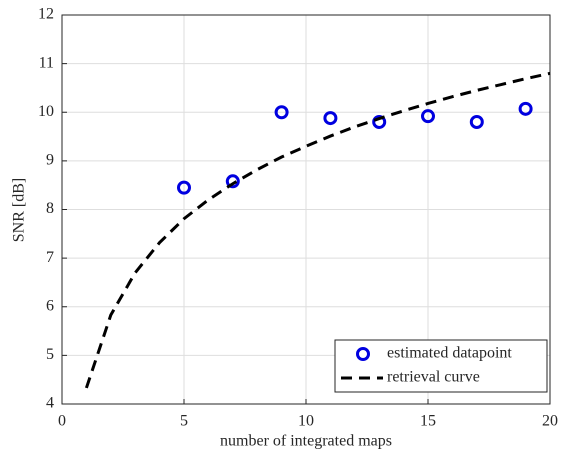 This screenshot has height=458, width=568. Describe the element at coordinates (46, 62) in the screenshot. I see `y-tick-label: 11` at that location.